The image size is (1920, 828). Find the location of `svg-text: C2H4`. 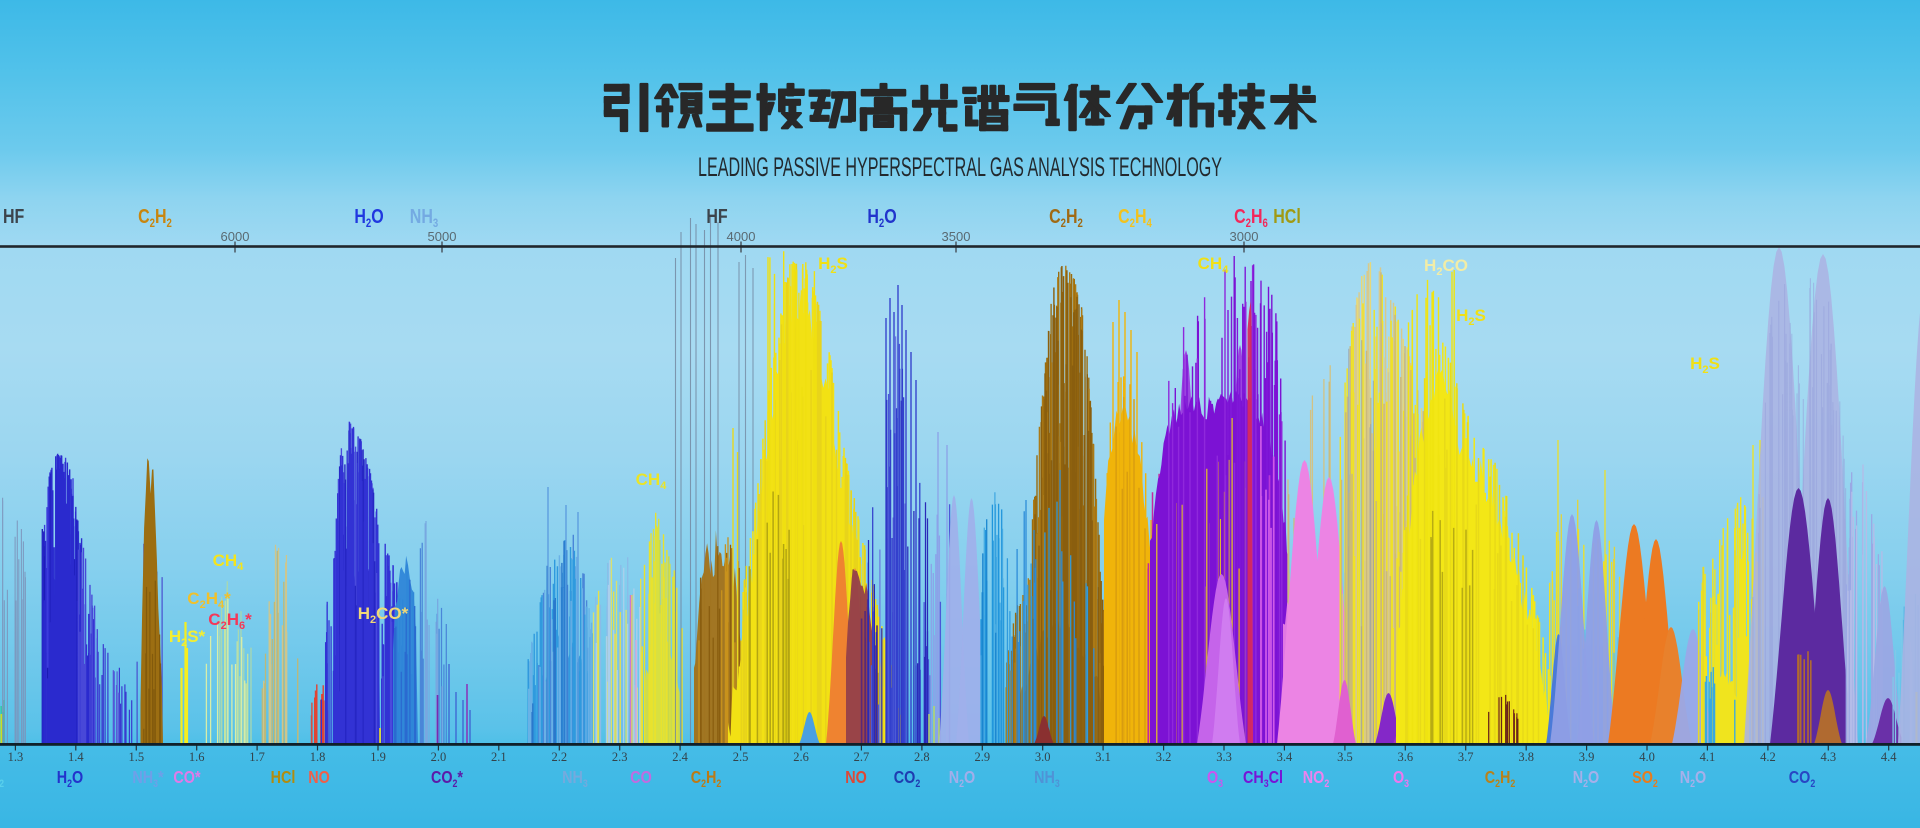

svg-text: C2H4 is located at coordinates (1135, 217).